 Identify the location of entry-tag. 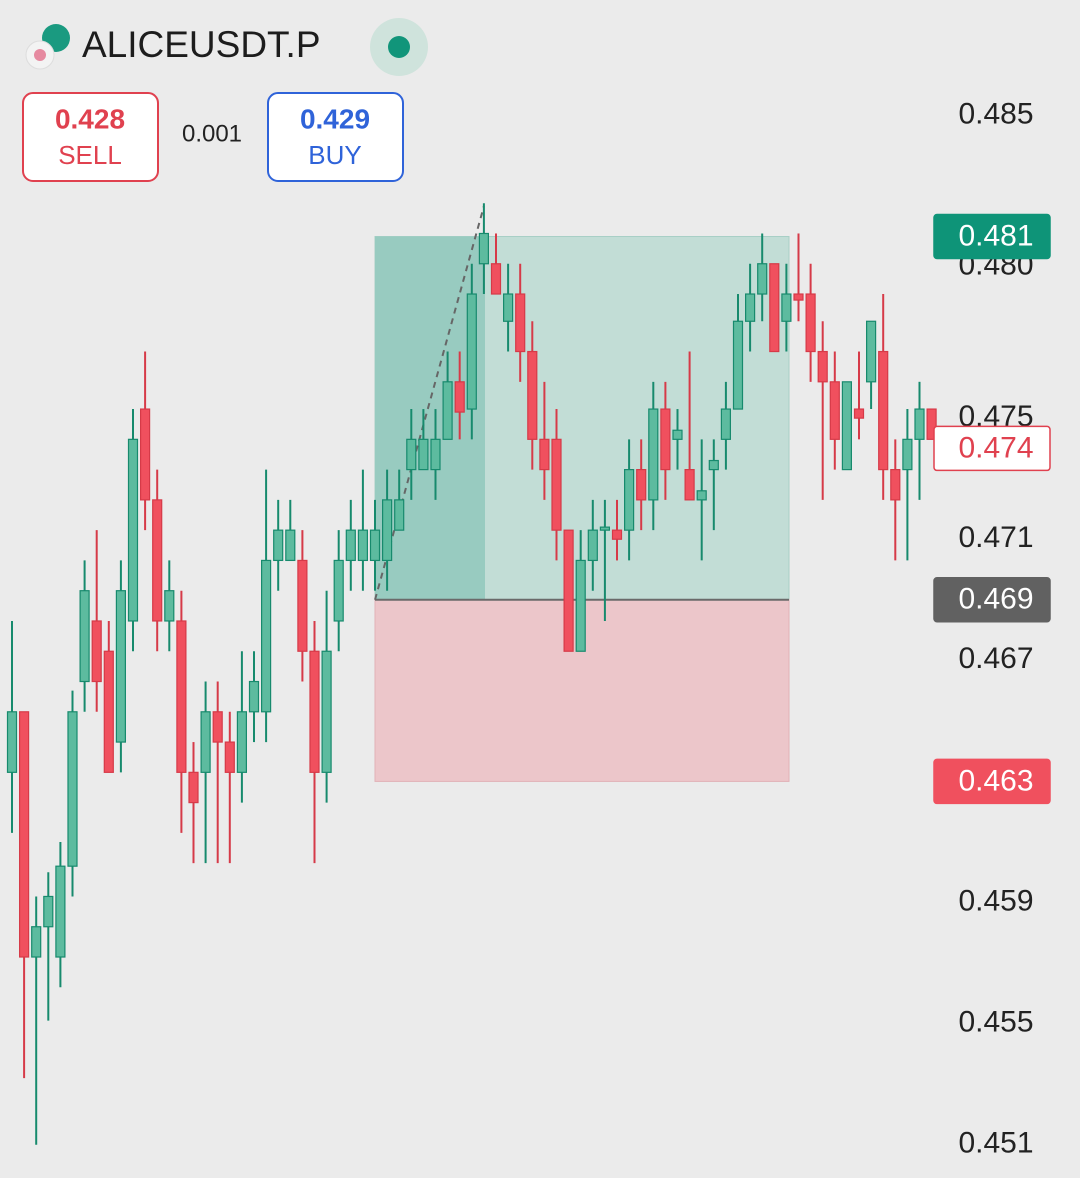
(992, 600).